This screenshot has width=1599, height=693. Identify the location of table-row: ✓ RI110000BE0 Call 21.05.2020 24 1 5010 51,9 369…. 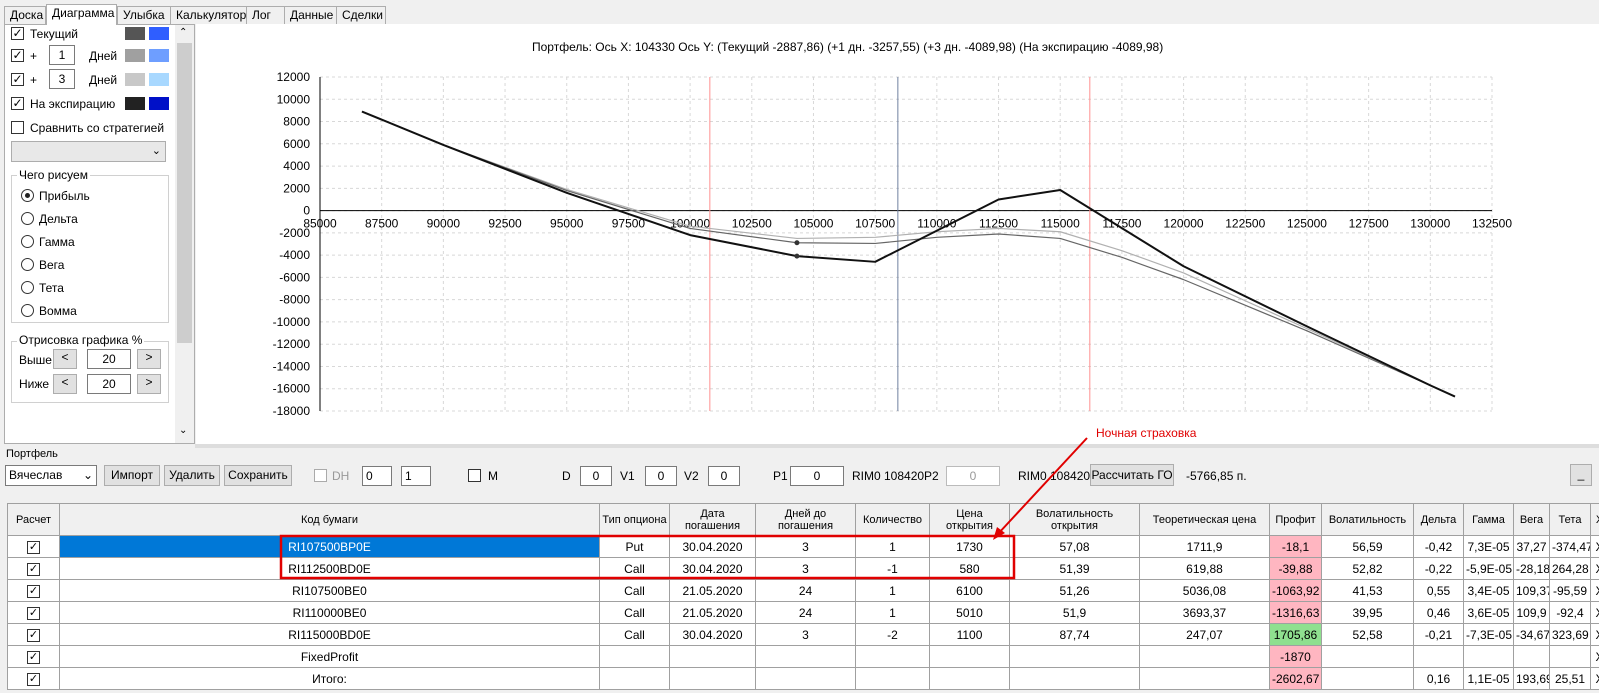
(803, 612).